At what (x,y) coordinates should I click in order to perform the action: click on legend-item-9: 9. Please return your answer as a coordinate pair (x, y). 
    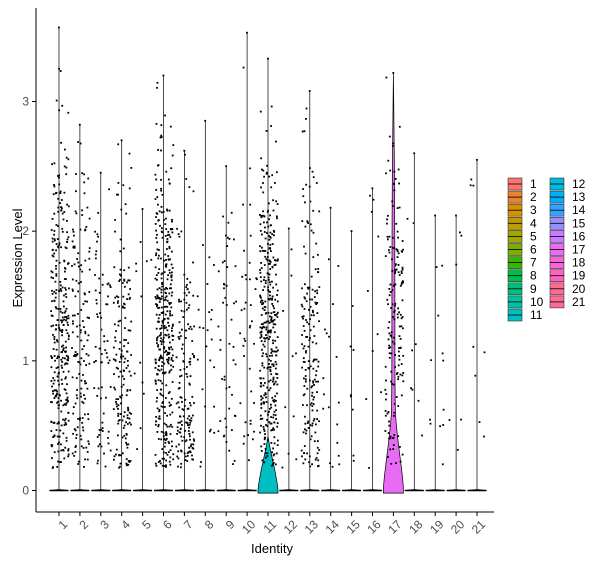
    Looking at the image, I should click on (522, 289).